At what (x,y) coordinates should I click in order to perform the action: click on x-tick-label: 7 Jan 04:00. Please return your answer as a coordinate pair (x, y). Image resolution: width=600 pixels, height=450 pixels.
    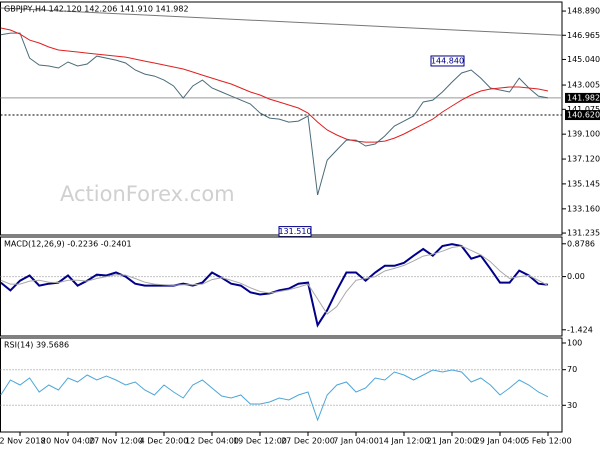
    Looking at the image, I should click on (356, 441).